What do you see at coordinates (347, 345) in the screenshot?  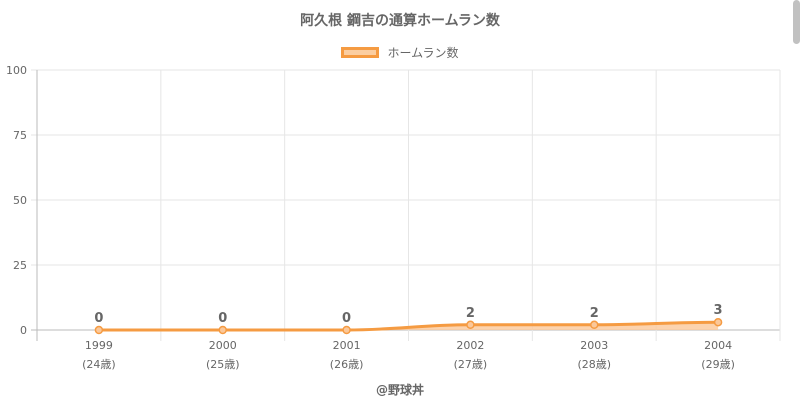 I see `x-tick-label: 2001` at bounding box center [347, 345].